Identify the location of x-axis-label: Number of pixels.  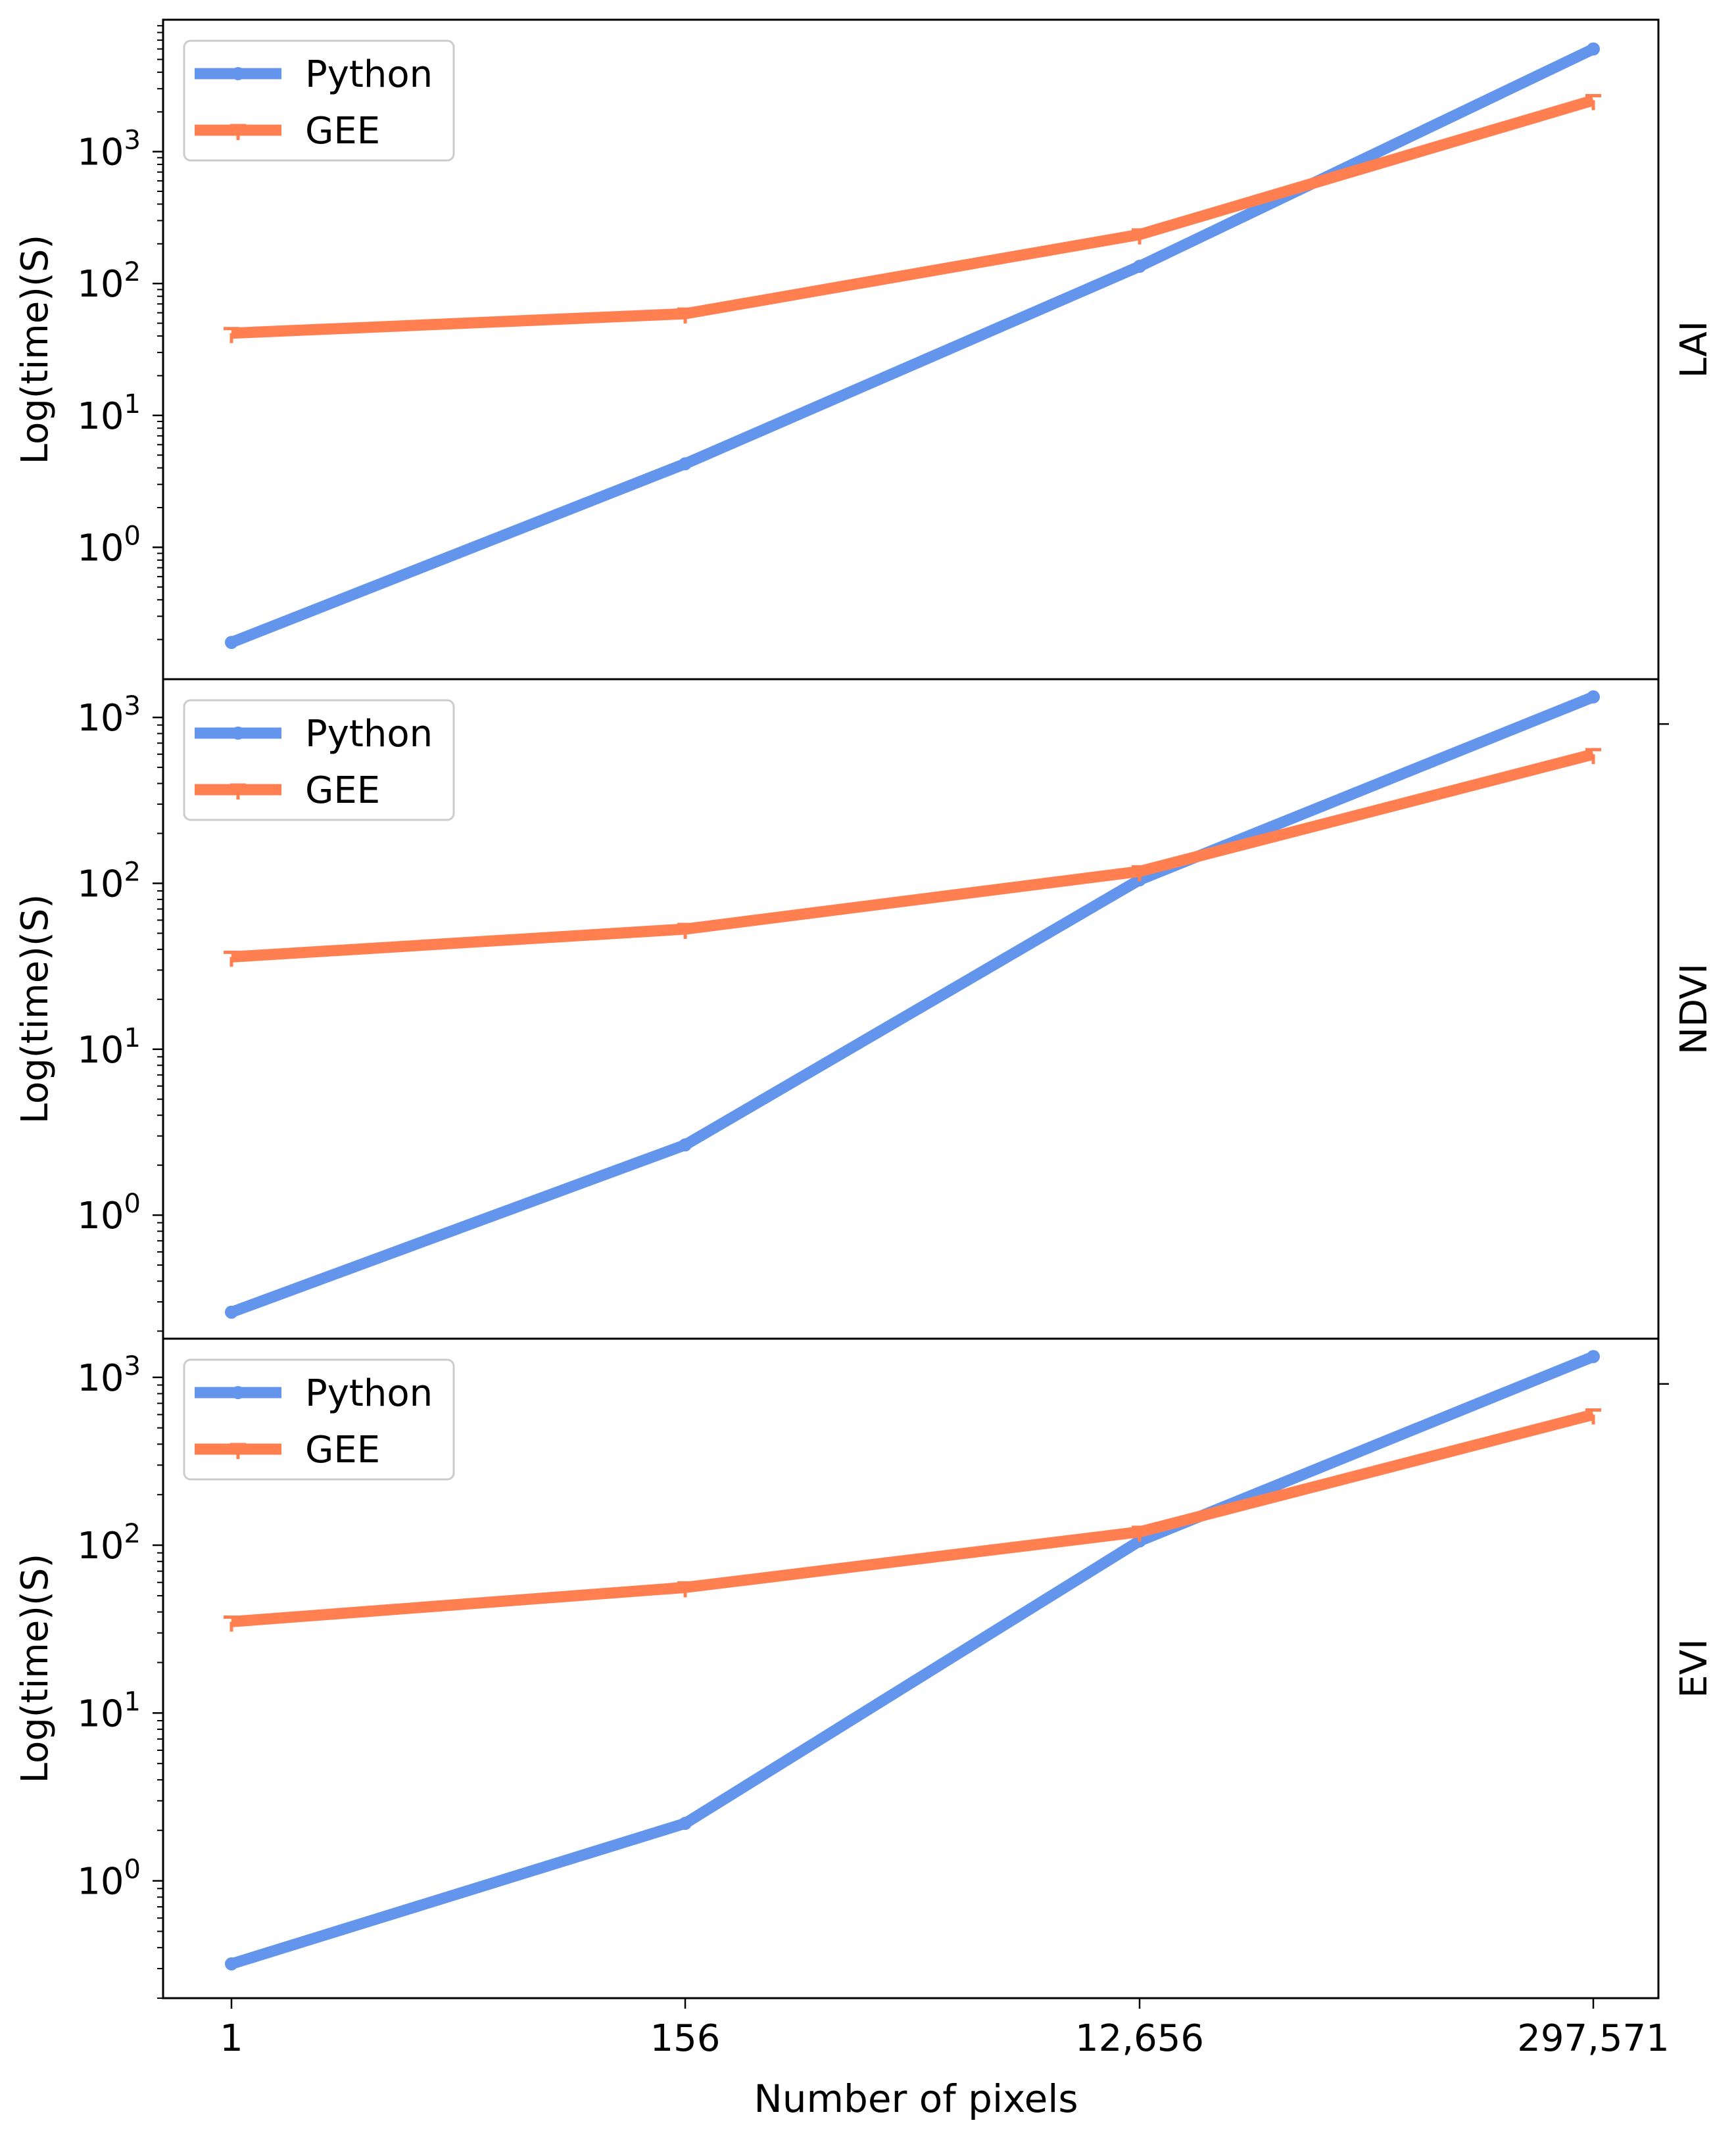
(916, 2098).